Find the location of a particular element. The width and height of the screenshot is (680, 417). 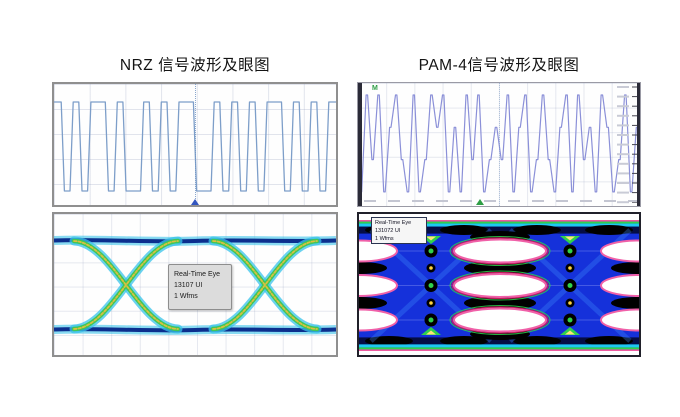

pam4-right-axis-ticks is located at coordinates (628, 145).